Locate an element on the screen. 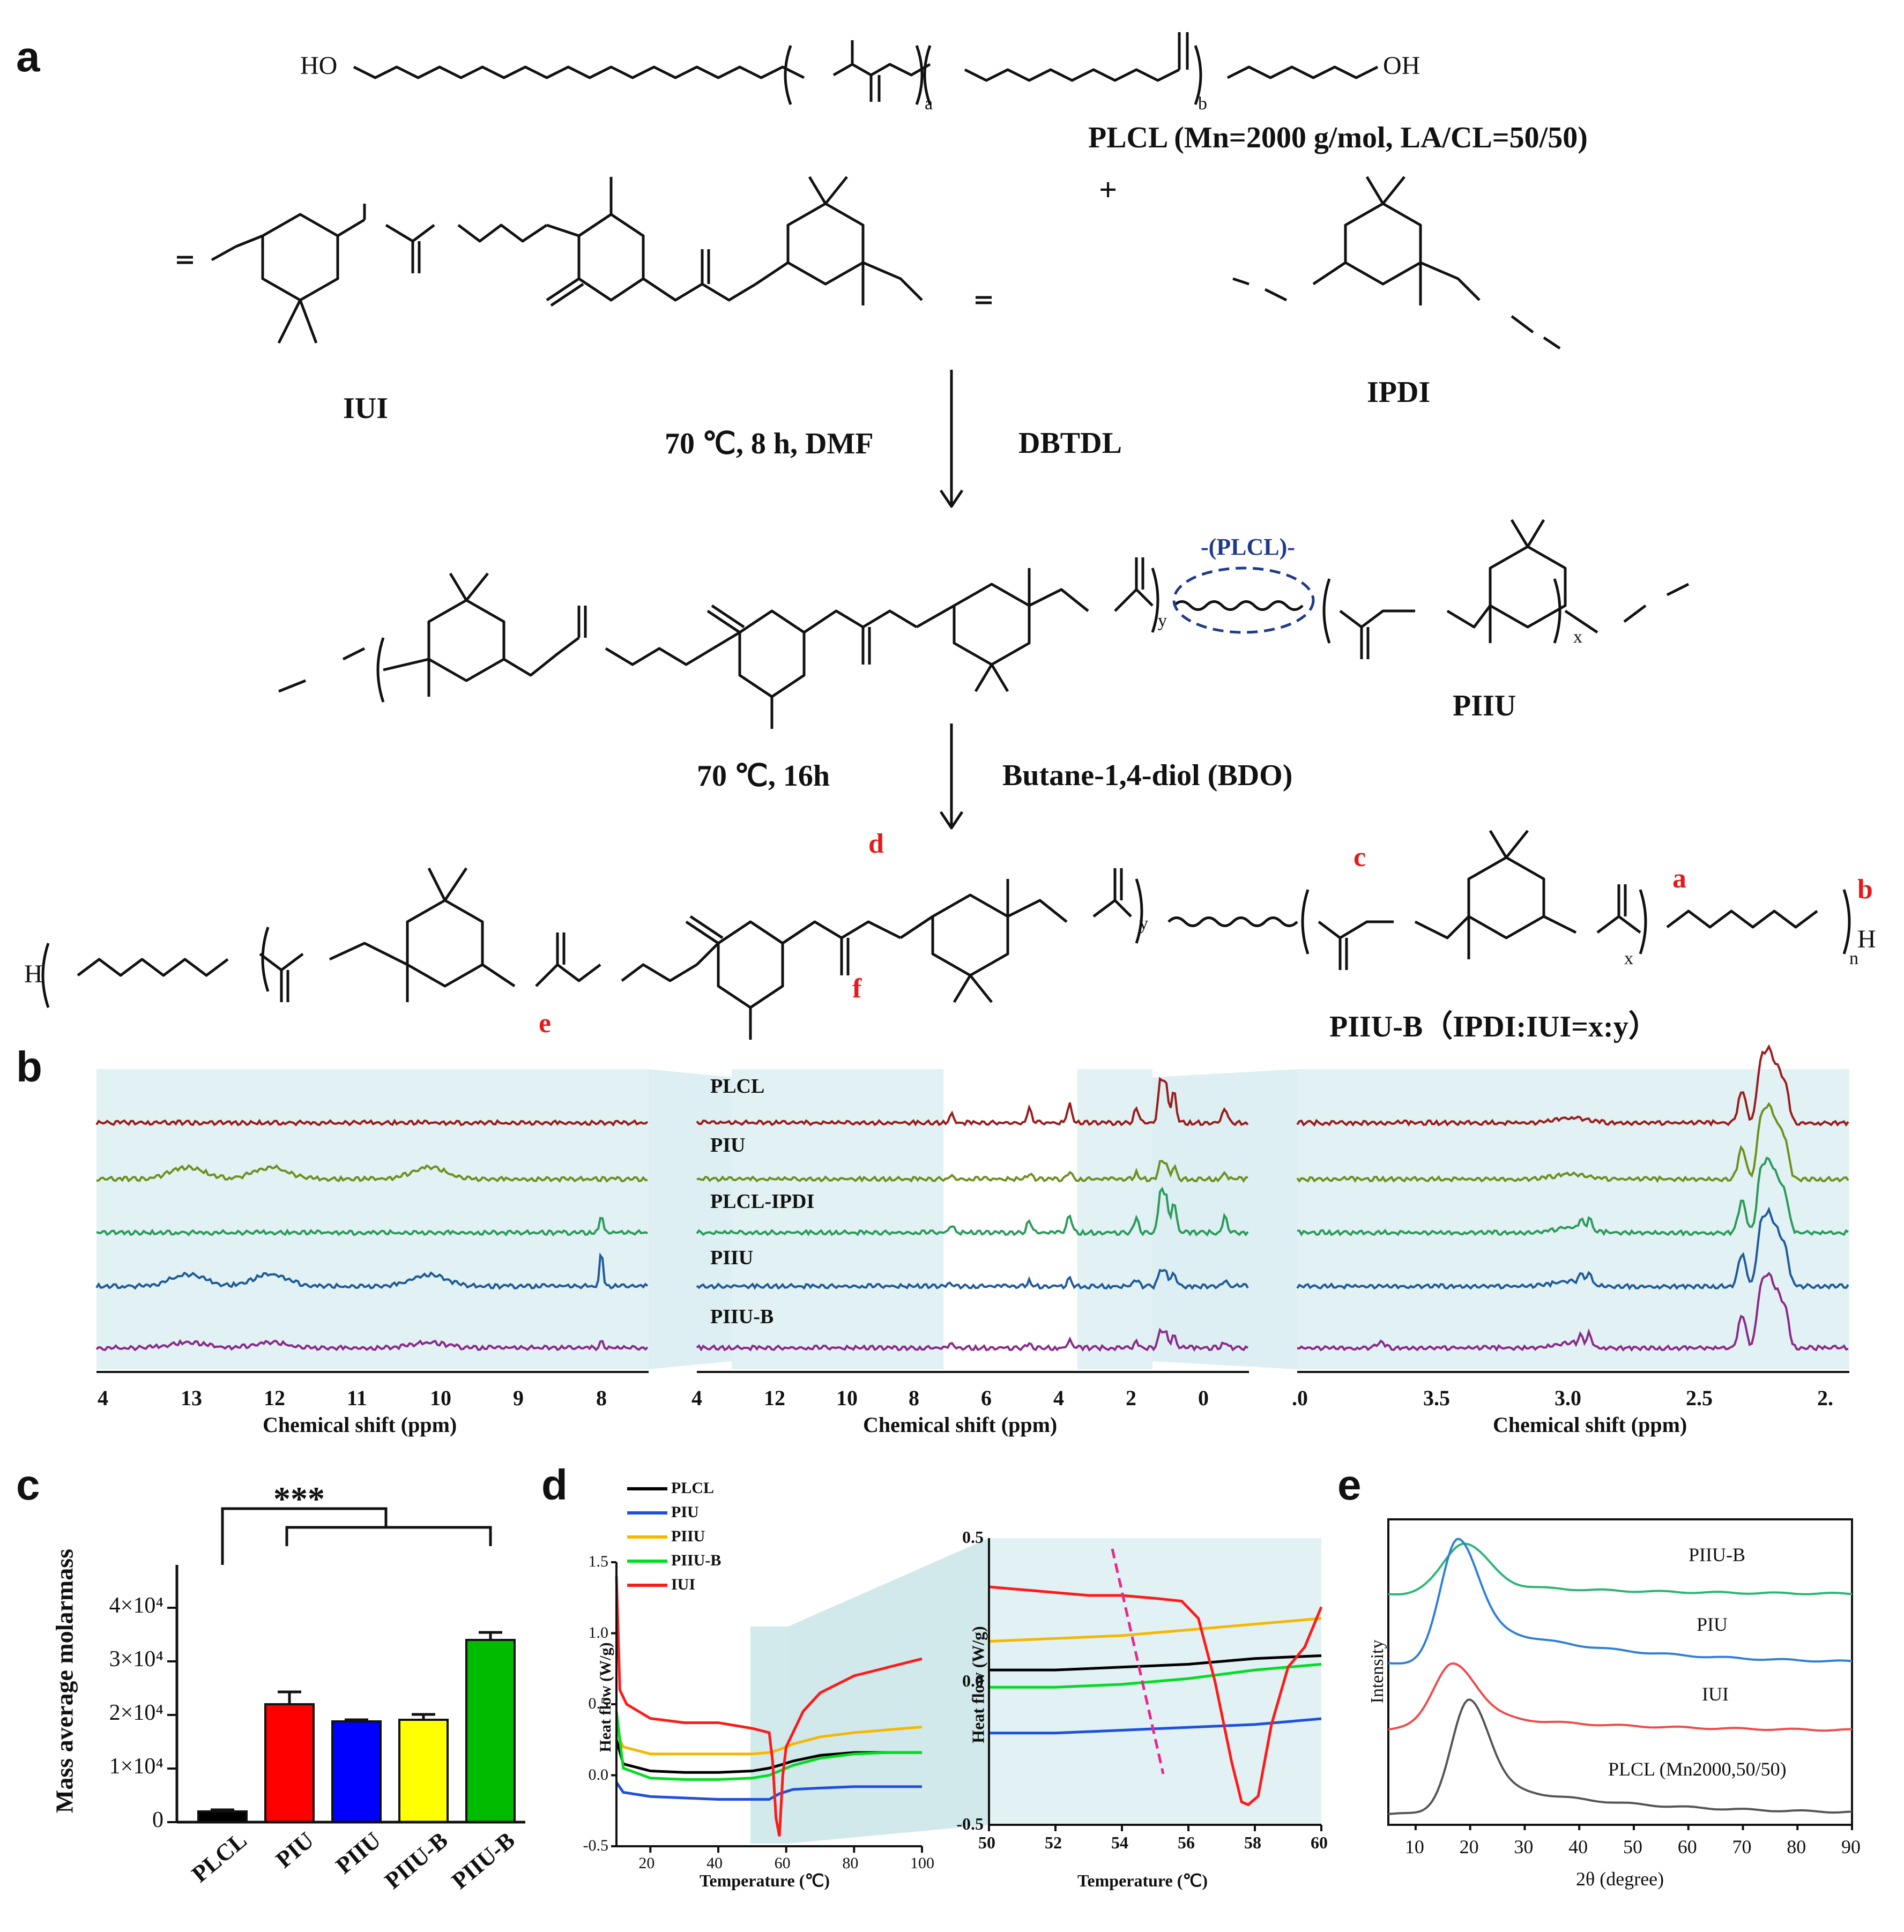 This screenshot has width=1904, height=1932. panel-label-c: c is located at coordinates (28, 1485).